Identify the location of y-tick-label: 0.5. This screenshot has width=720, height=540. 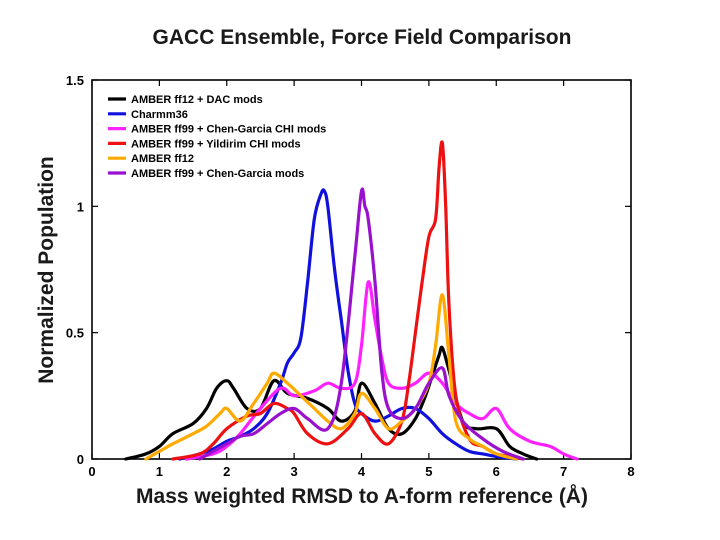
(75, 333).